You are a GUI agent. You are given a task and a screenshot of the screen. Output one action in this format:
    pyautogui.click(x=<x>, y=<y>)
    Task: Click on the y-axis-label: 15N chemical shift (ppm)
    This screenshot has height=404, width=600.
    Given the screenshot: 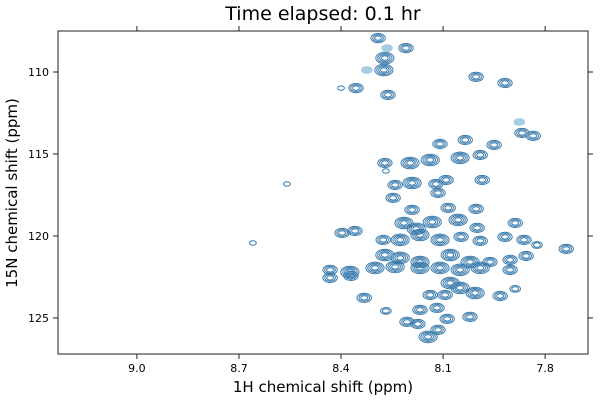 What is the action you would take?
    pyautogui.click(x=12, y=193)
    